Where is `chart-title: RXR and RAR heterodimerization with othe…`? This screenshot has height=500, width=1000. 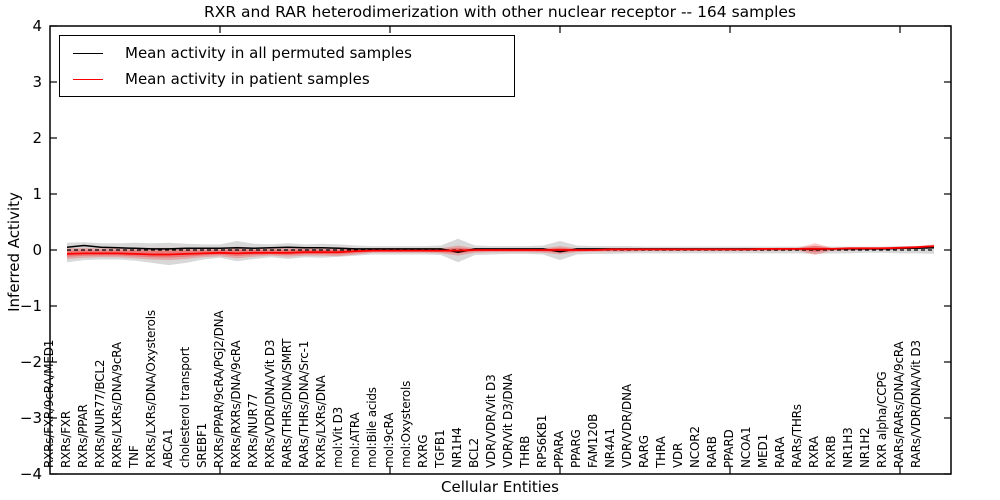
chart-title: RXR and RAR heterodimerization with othe… is located at coordinates (500, 12).